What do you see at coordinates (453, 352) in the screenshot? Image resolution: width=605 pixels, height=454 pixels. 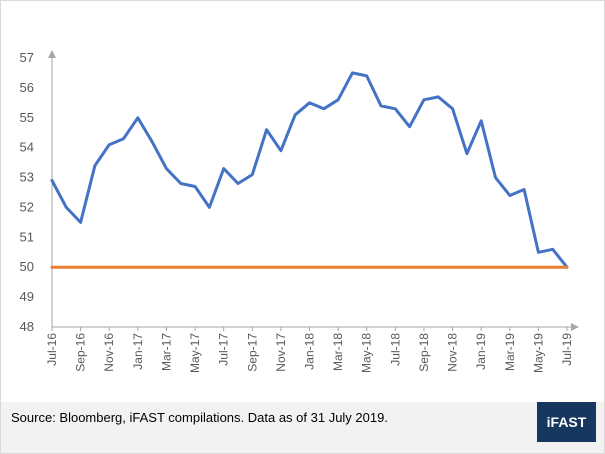 I see `x-tick-label: Nov-18` at bounding box center [453, 352].